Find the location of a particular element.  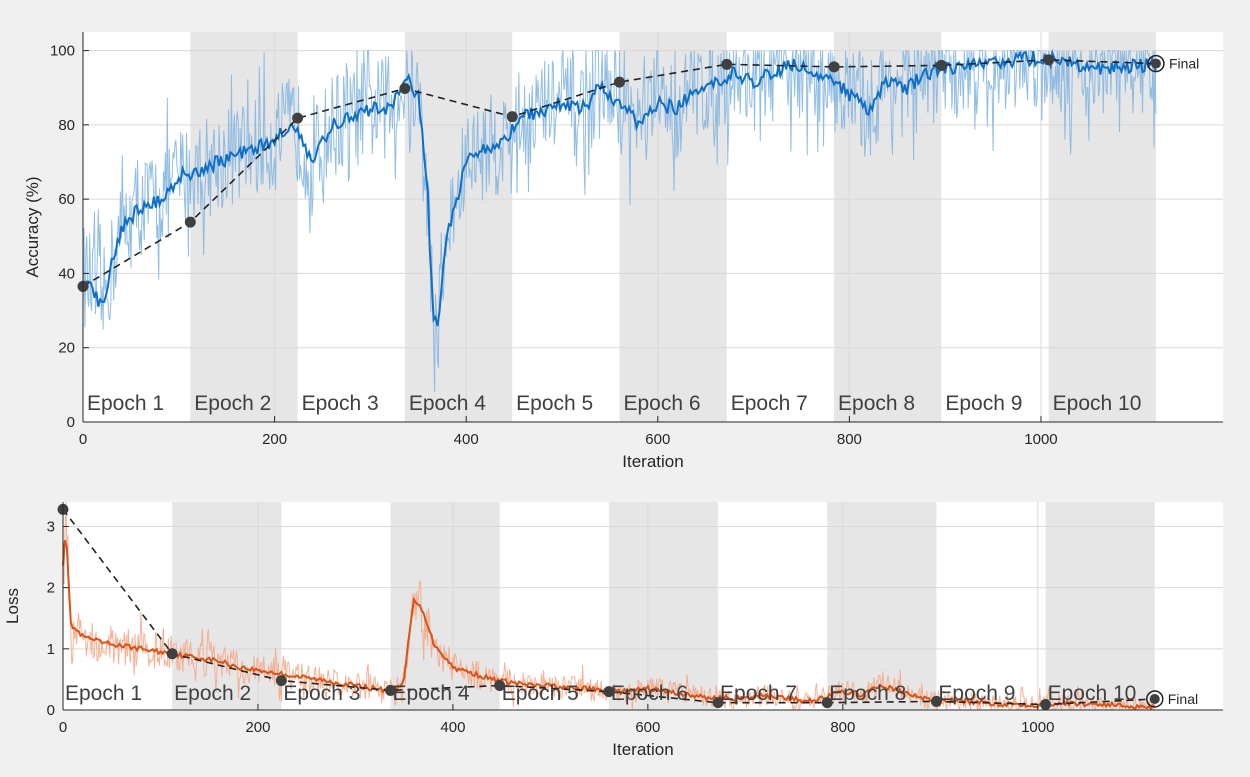

y-axis-label: Loss is located at coordinates (12, 606).